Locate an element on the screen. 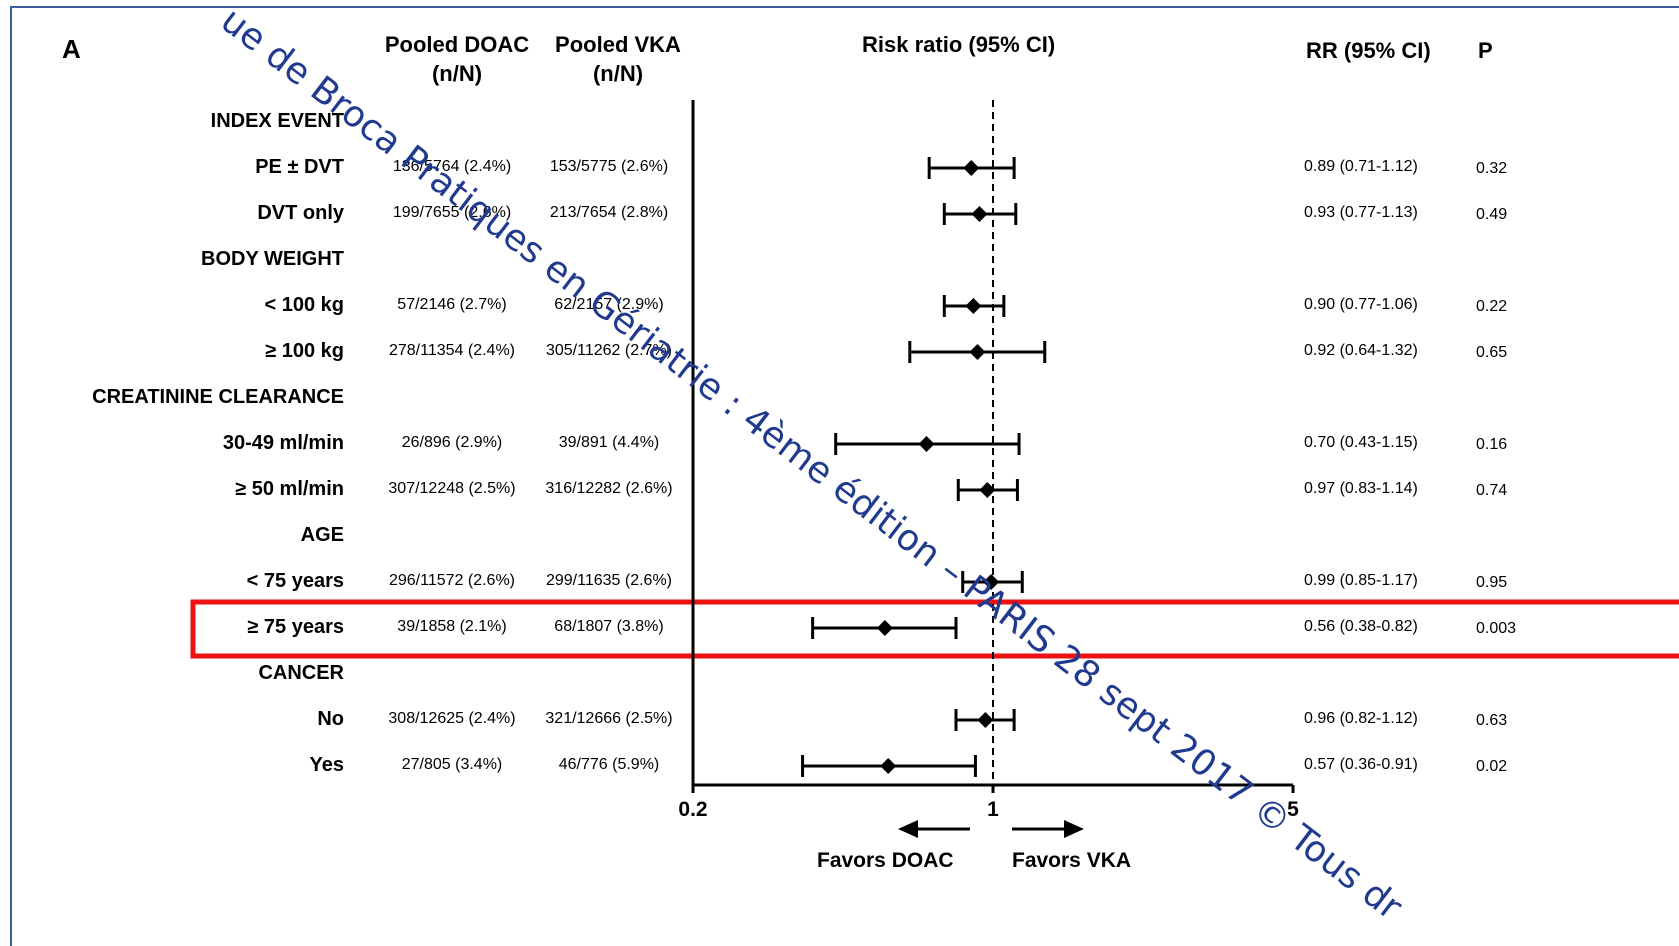 This screenshot has width=1679, height=946. rr-text: 0.70 (0.43-1.15) is located at coordinates (1361, 442).